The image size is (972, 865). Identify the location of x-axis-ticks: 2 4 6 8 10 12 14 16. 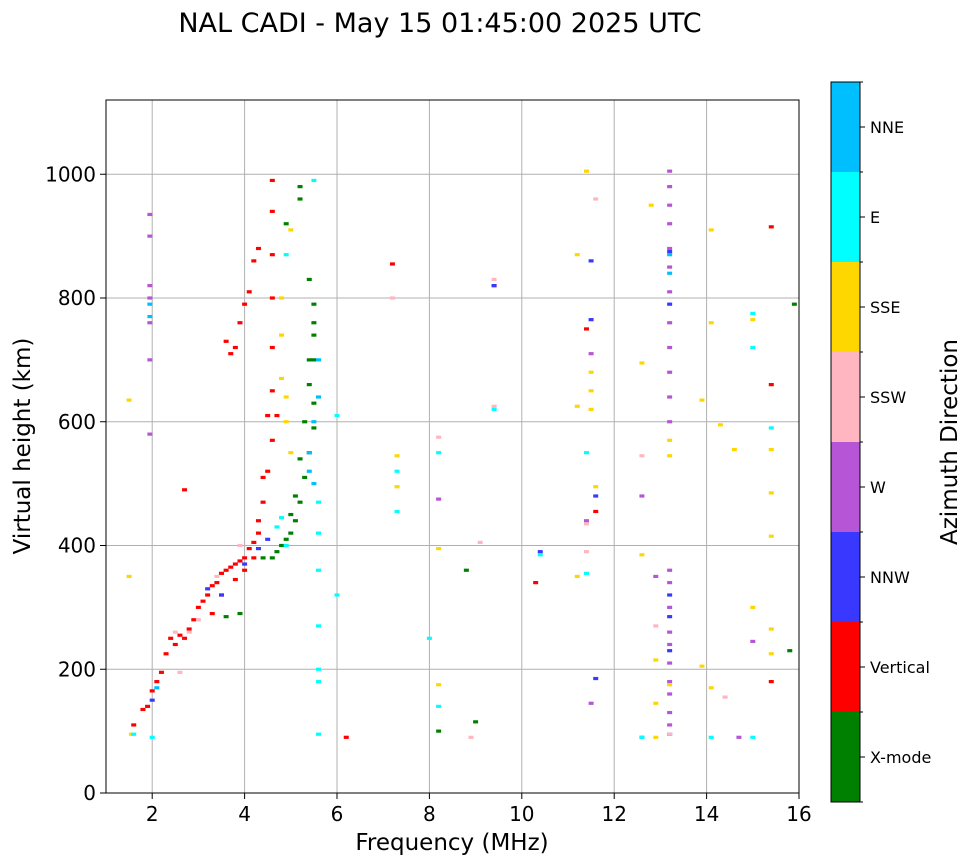
(479, 809).